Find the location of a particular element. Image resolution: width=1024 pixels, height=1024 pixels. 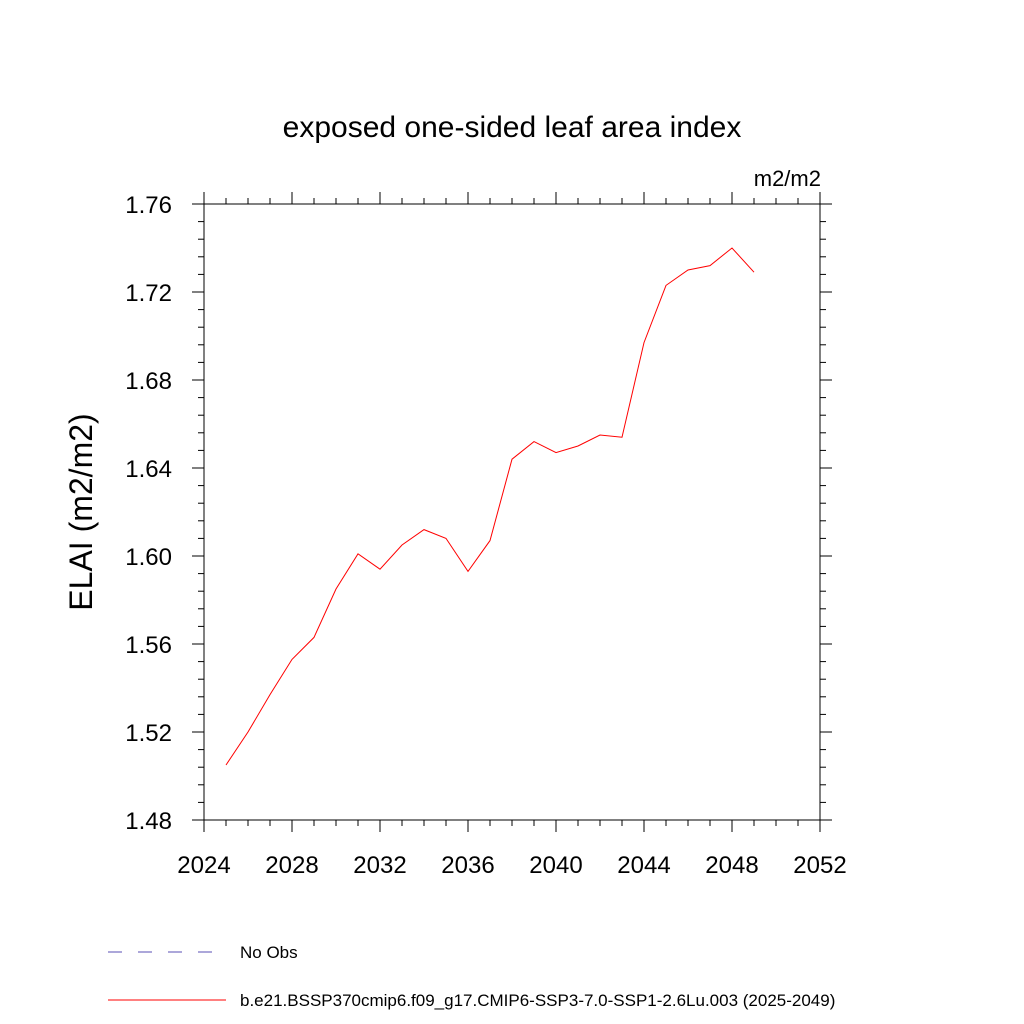

y-axis-label: ELAI (m2/m2) is located at coordinates (81, 511).